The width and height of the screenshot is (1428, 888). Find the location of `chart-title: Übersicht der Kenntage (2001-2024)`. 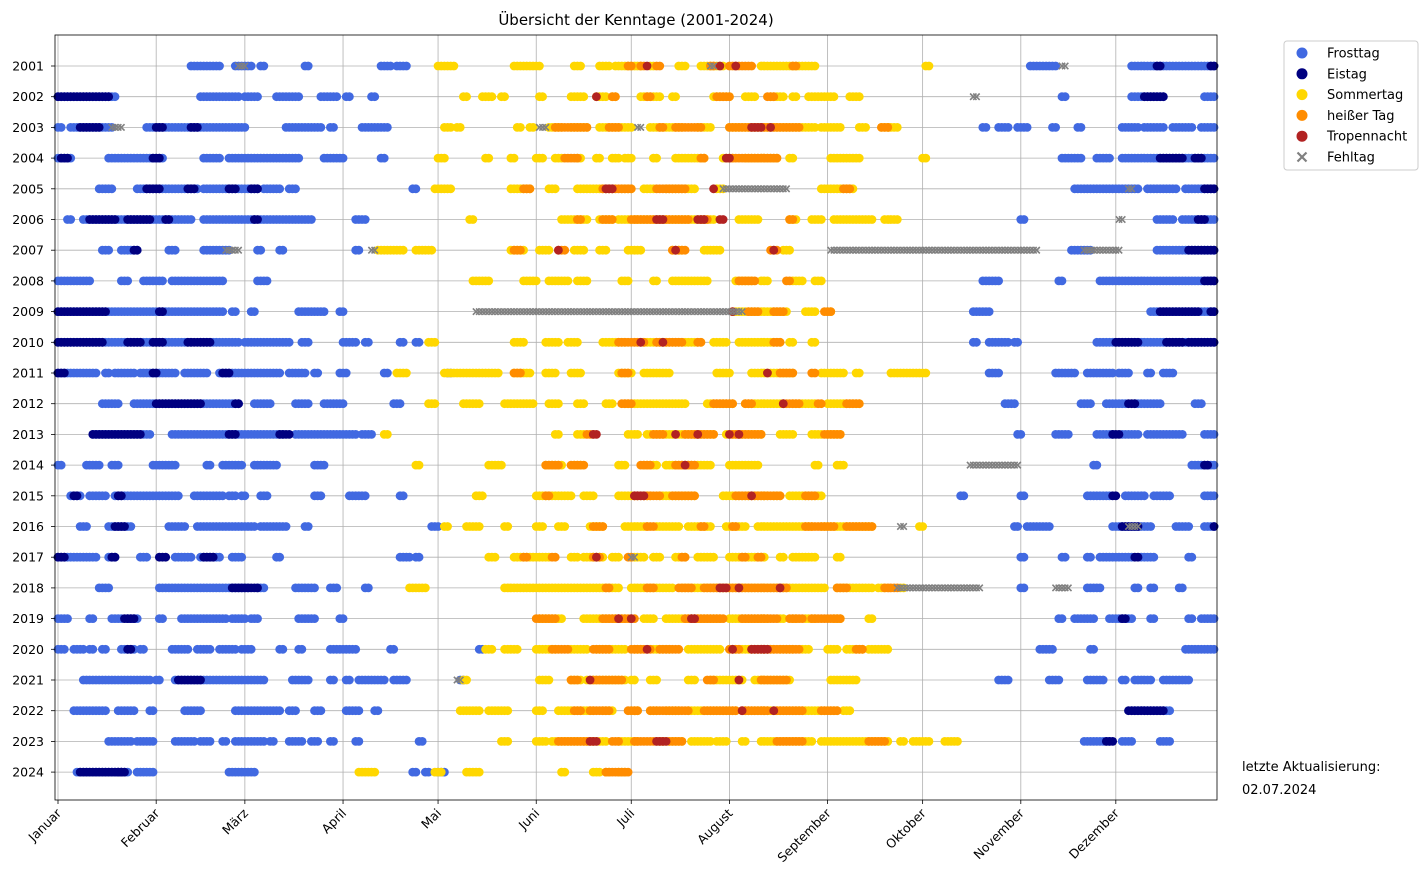

chart-title: Übersicht der Kenntage (2001-2024) is located at coordinates (635, 19).